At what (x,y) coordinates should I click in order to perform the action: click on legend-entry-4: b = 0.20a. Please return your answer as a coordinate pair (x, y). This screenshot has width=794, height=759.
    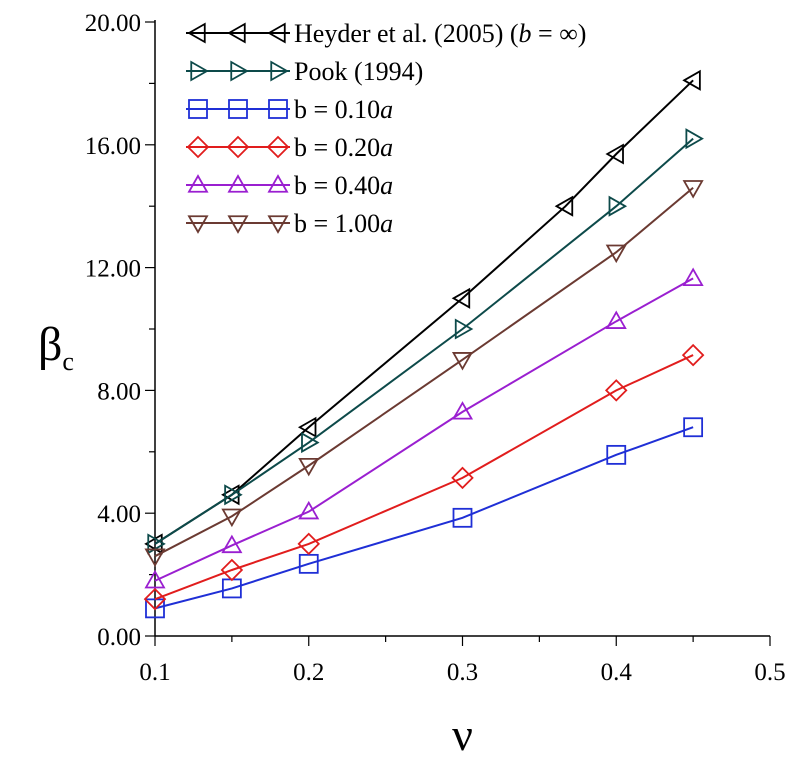
    Looking at the image, I should click on (289, 147).